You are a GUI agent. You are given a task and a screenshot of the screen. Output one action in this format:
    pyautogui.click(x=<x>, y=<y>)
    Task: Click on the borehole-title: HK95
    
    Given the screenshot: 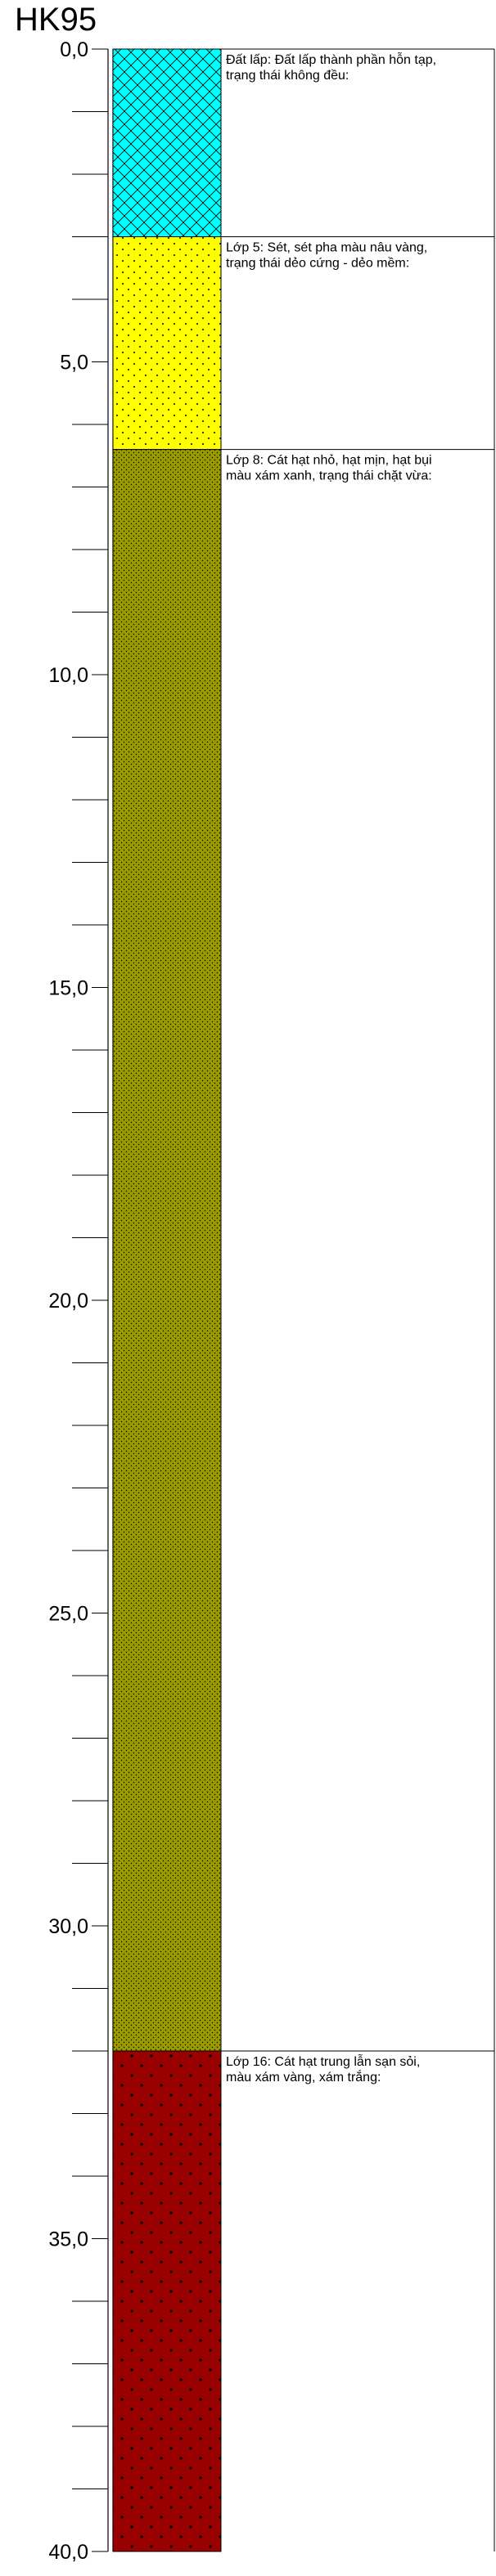 What is the action you would take?
    pyautogui.click(x=56, y=20)
    